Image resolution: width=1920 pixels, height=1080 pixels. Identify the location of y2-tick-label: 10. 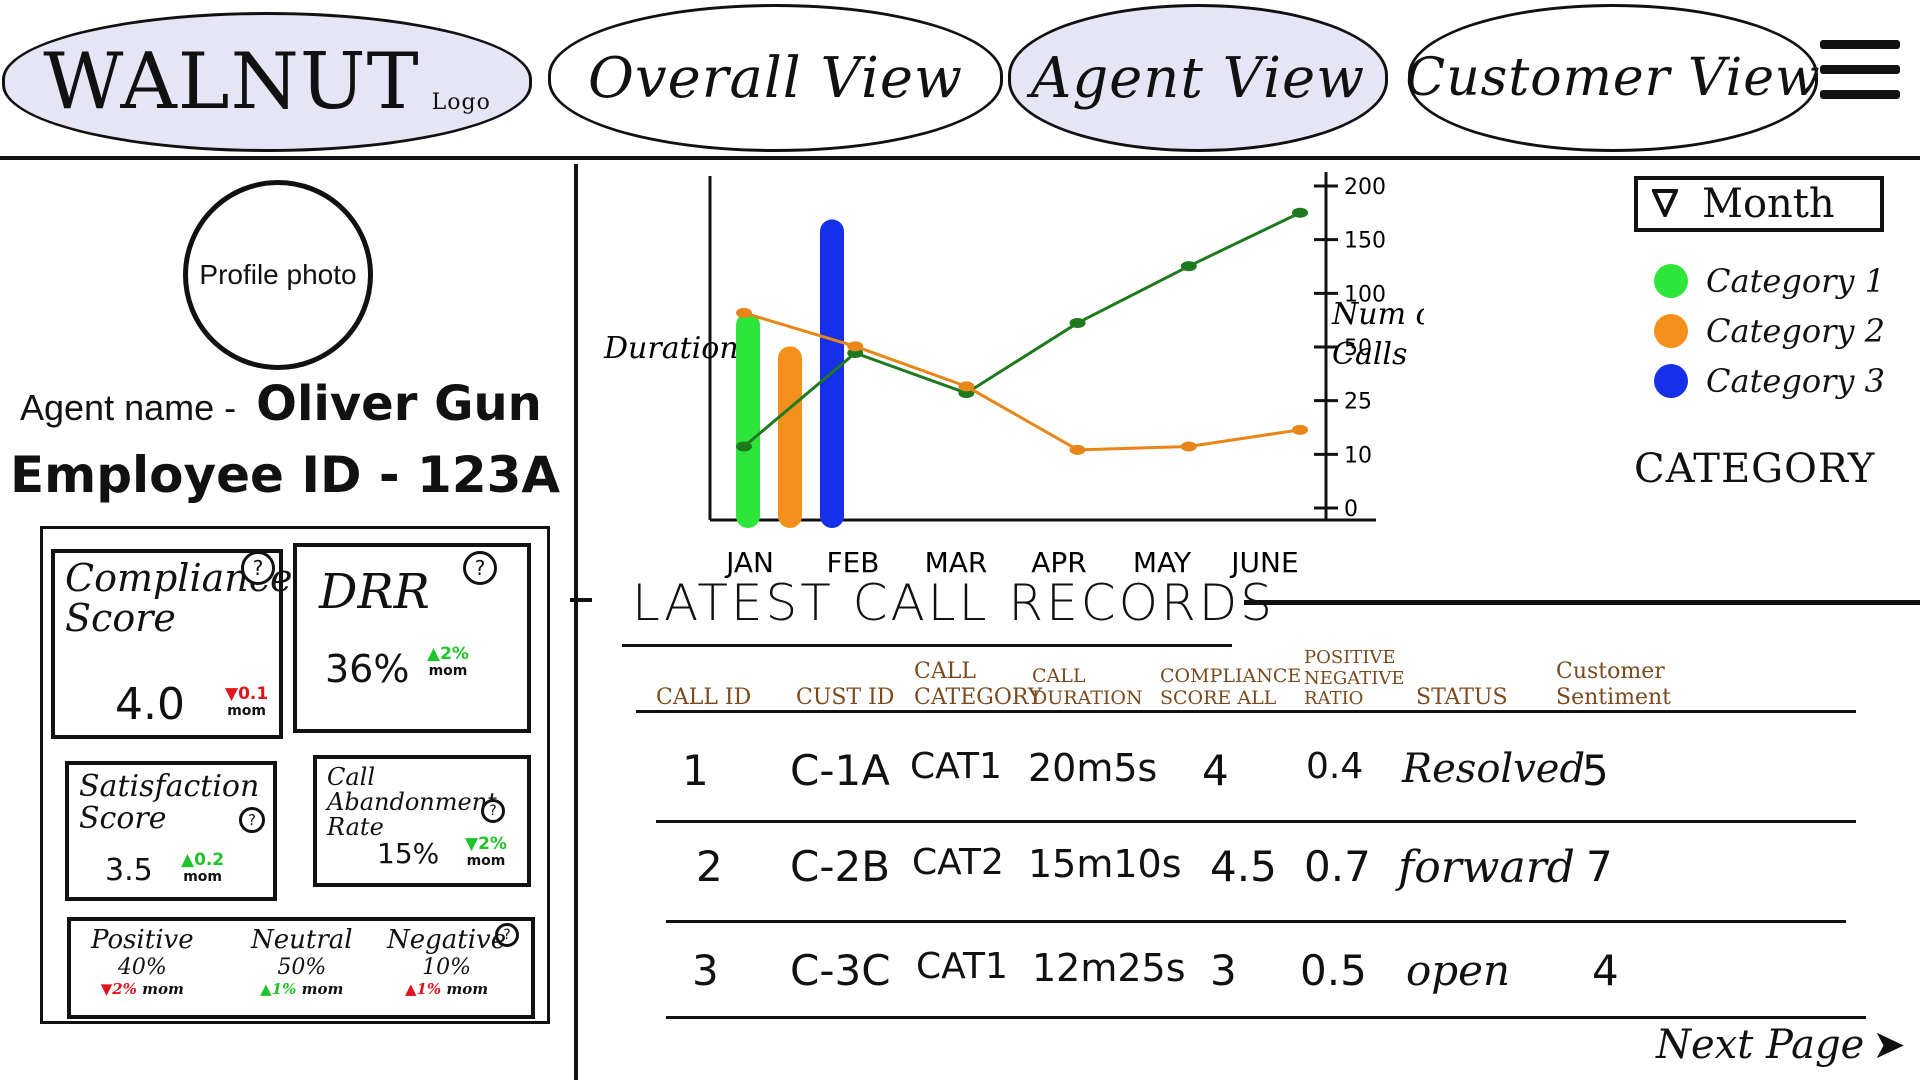
(1358, 455).